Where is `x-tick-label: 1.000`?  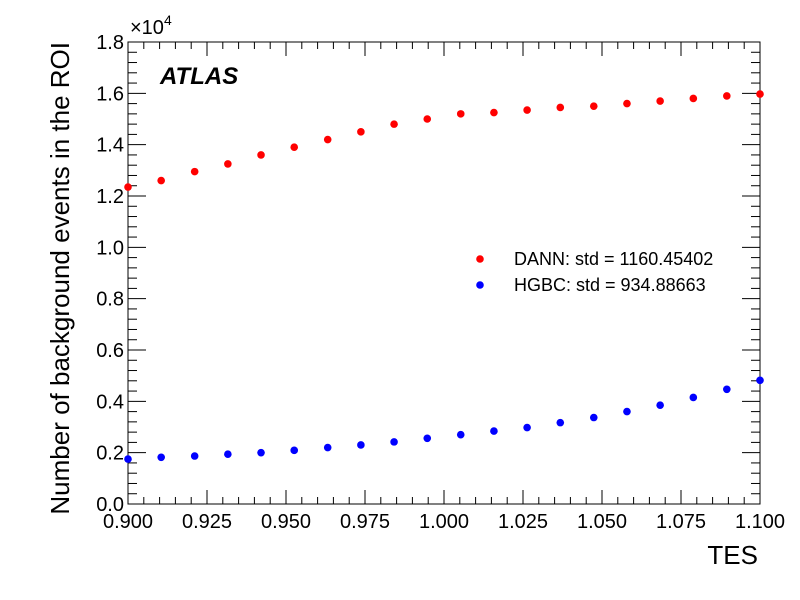
x-tick-label: 1.000 is located at coordinates (444, 522).